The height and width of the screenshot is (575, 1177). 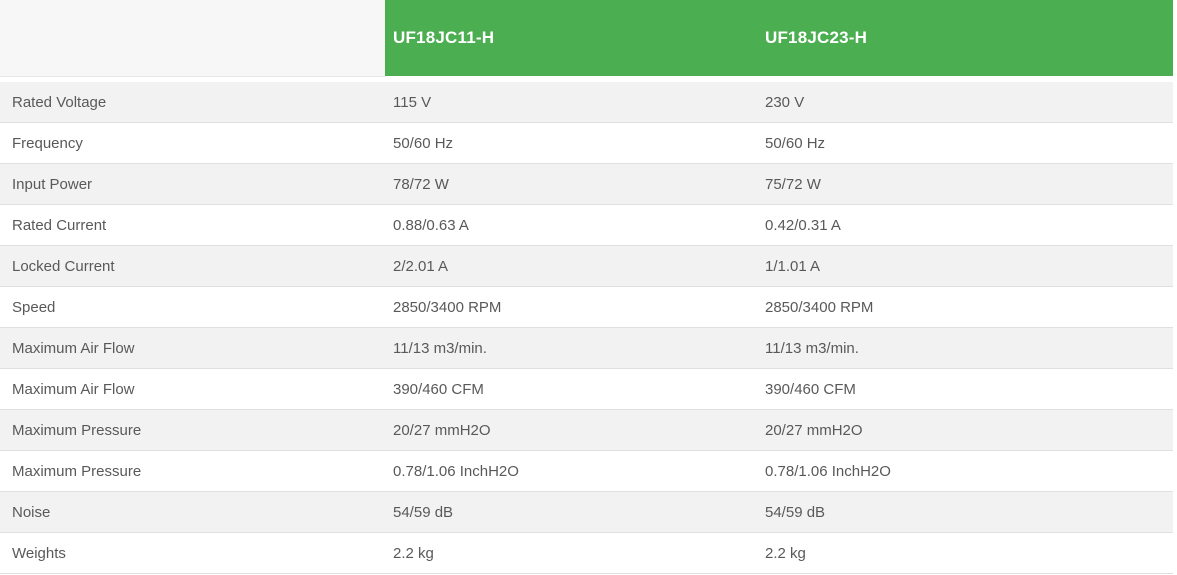 I want to click on row-label: Noise, so click(x=31, y=512).